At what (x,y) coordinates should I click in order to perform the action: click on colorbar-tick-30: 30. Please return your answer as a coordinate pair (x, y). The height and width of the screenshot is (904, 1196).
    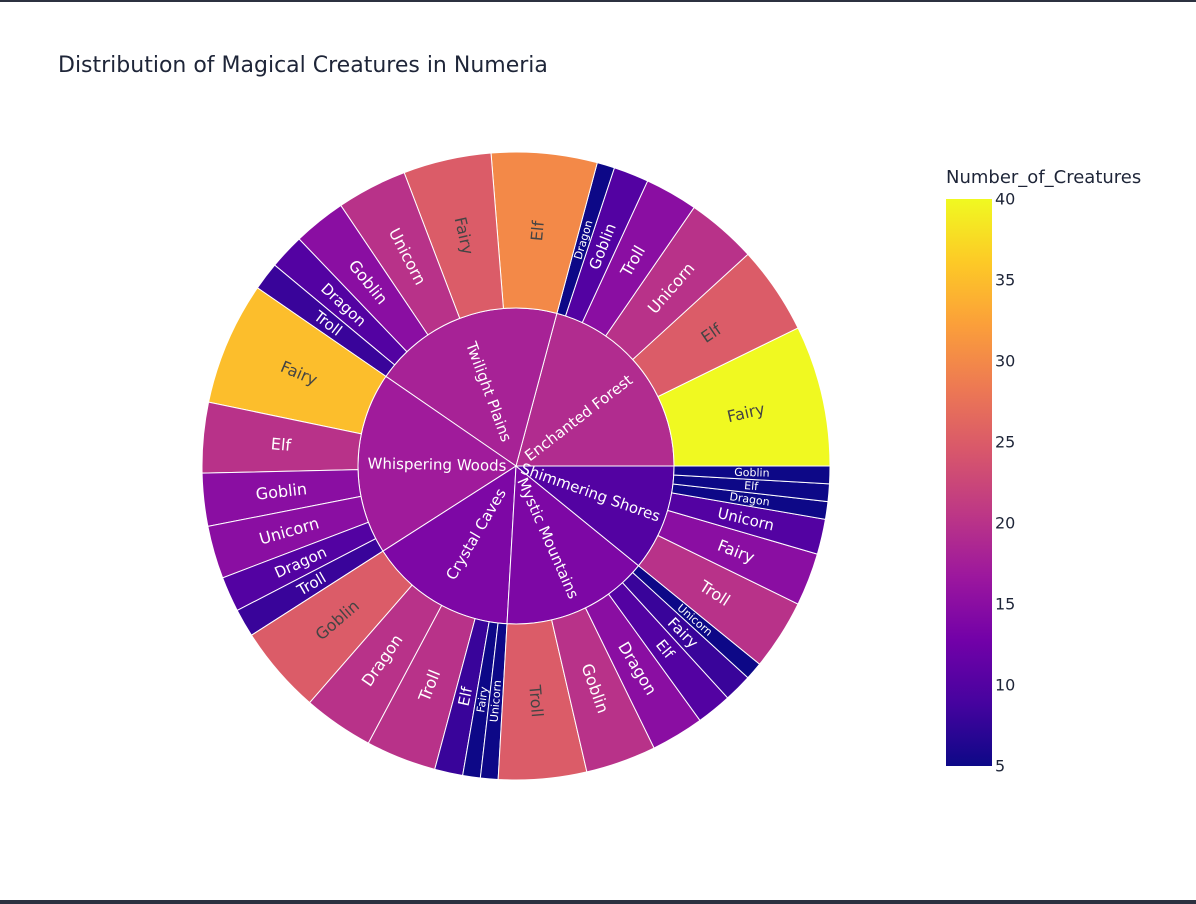
    Looking at the image, I should click on (1005, 361).